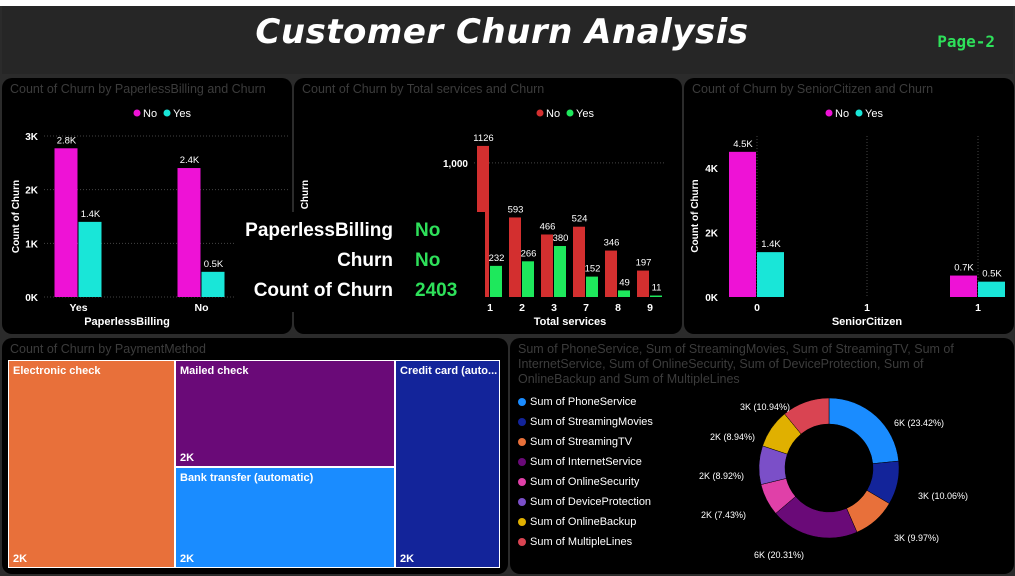  I want to click on tooltip-row-churn: Churn No, so click(360, 265).